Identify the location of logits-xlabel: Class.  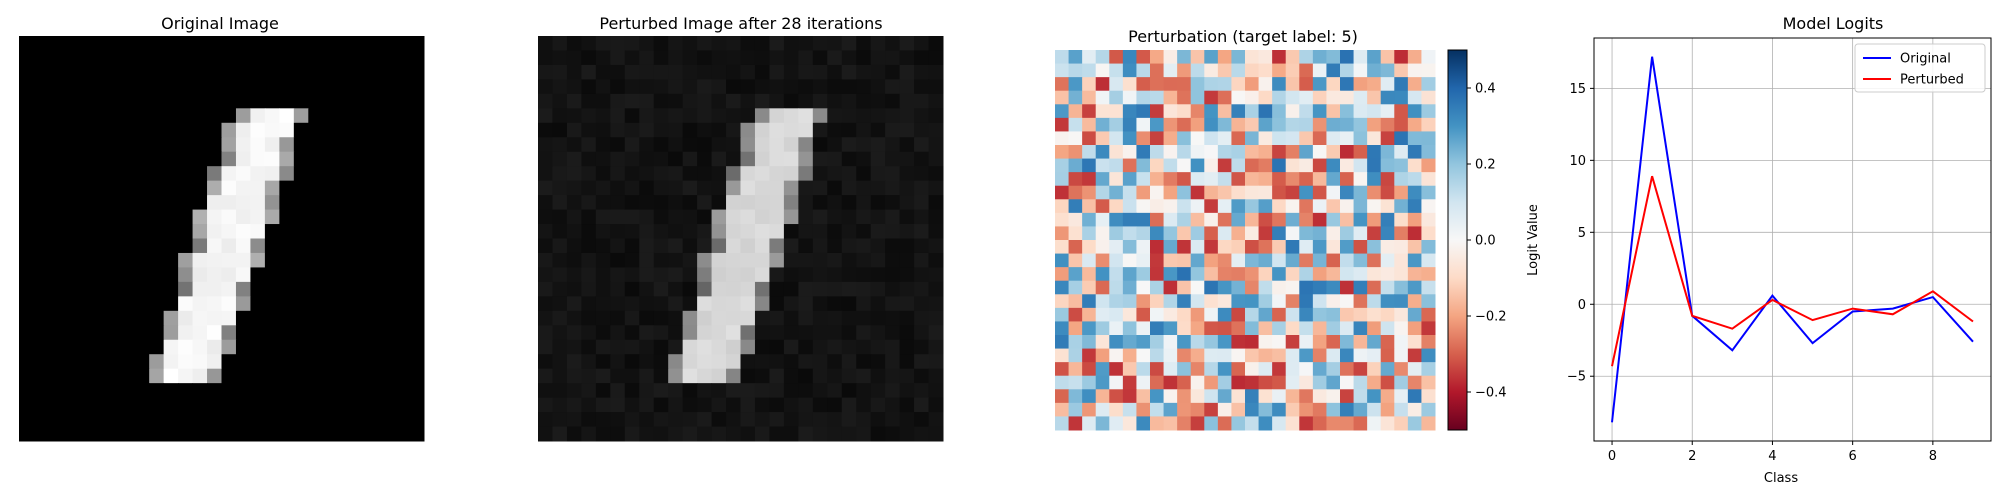
(1781, 478).